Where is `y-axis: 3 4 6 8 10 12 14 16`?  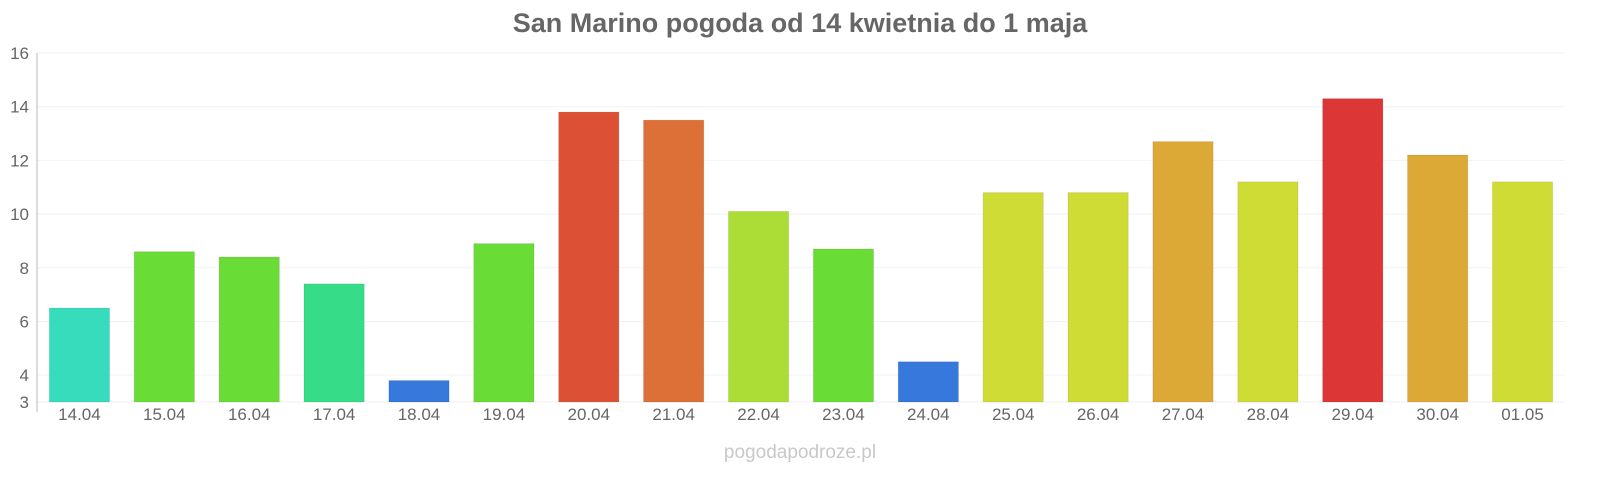
y-axis: 3 4 6 8 10 12 14 16 is located at coordinates (24, 228).